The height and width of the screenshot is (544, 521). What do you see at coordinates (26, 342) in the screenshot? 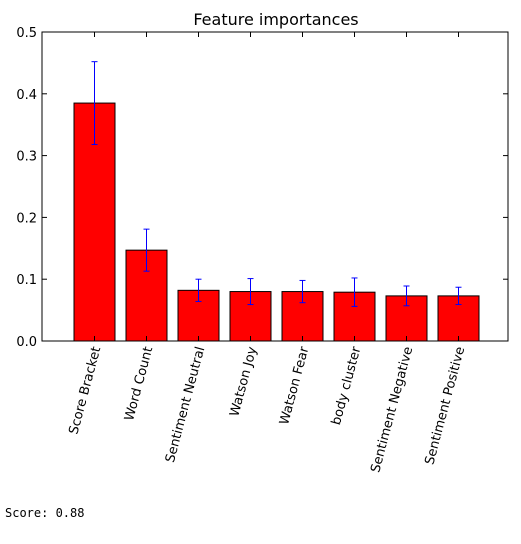
I see `y-tick-label-0: 0.0` at bounding box center [26, 342].